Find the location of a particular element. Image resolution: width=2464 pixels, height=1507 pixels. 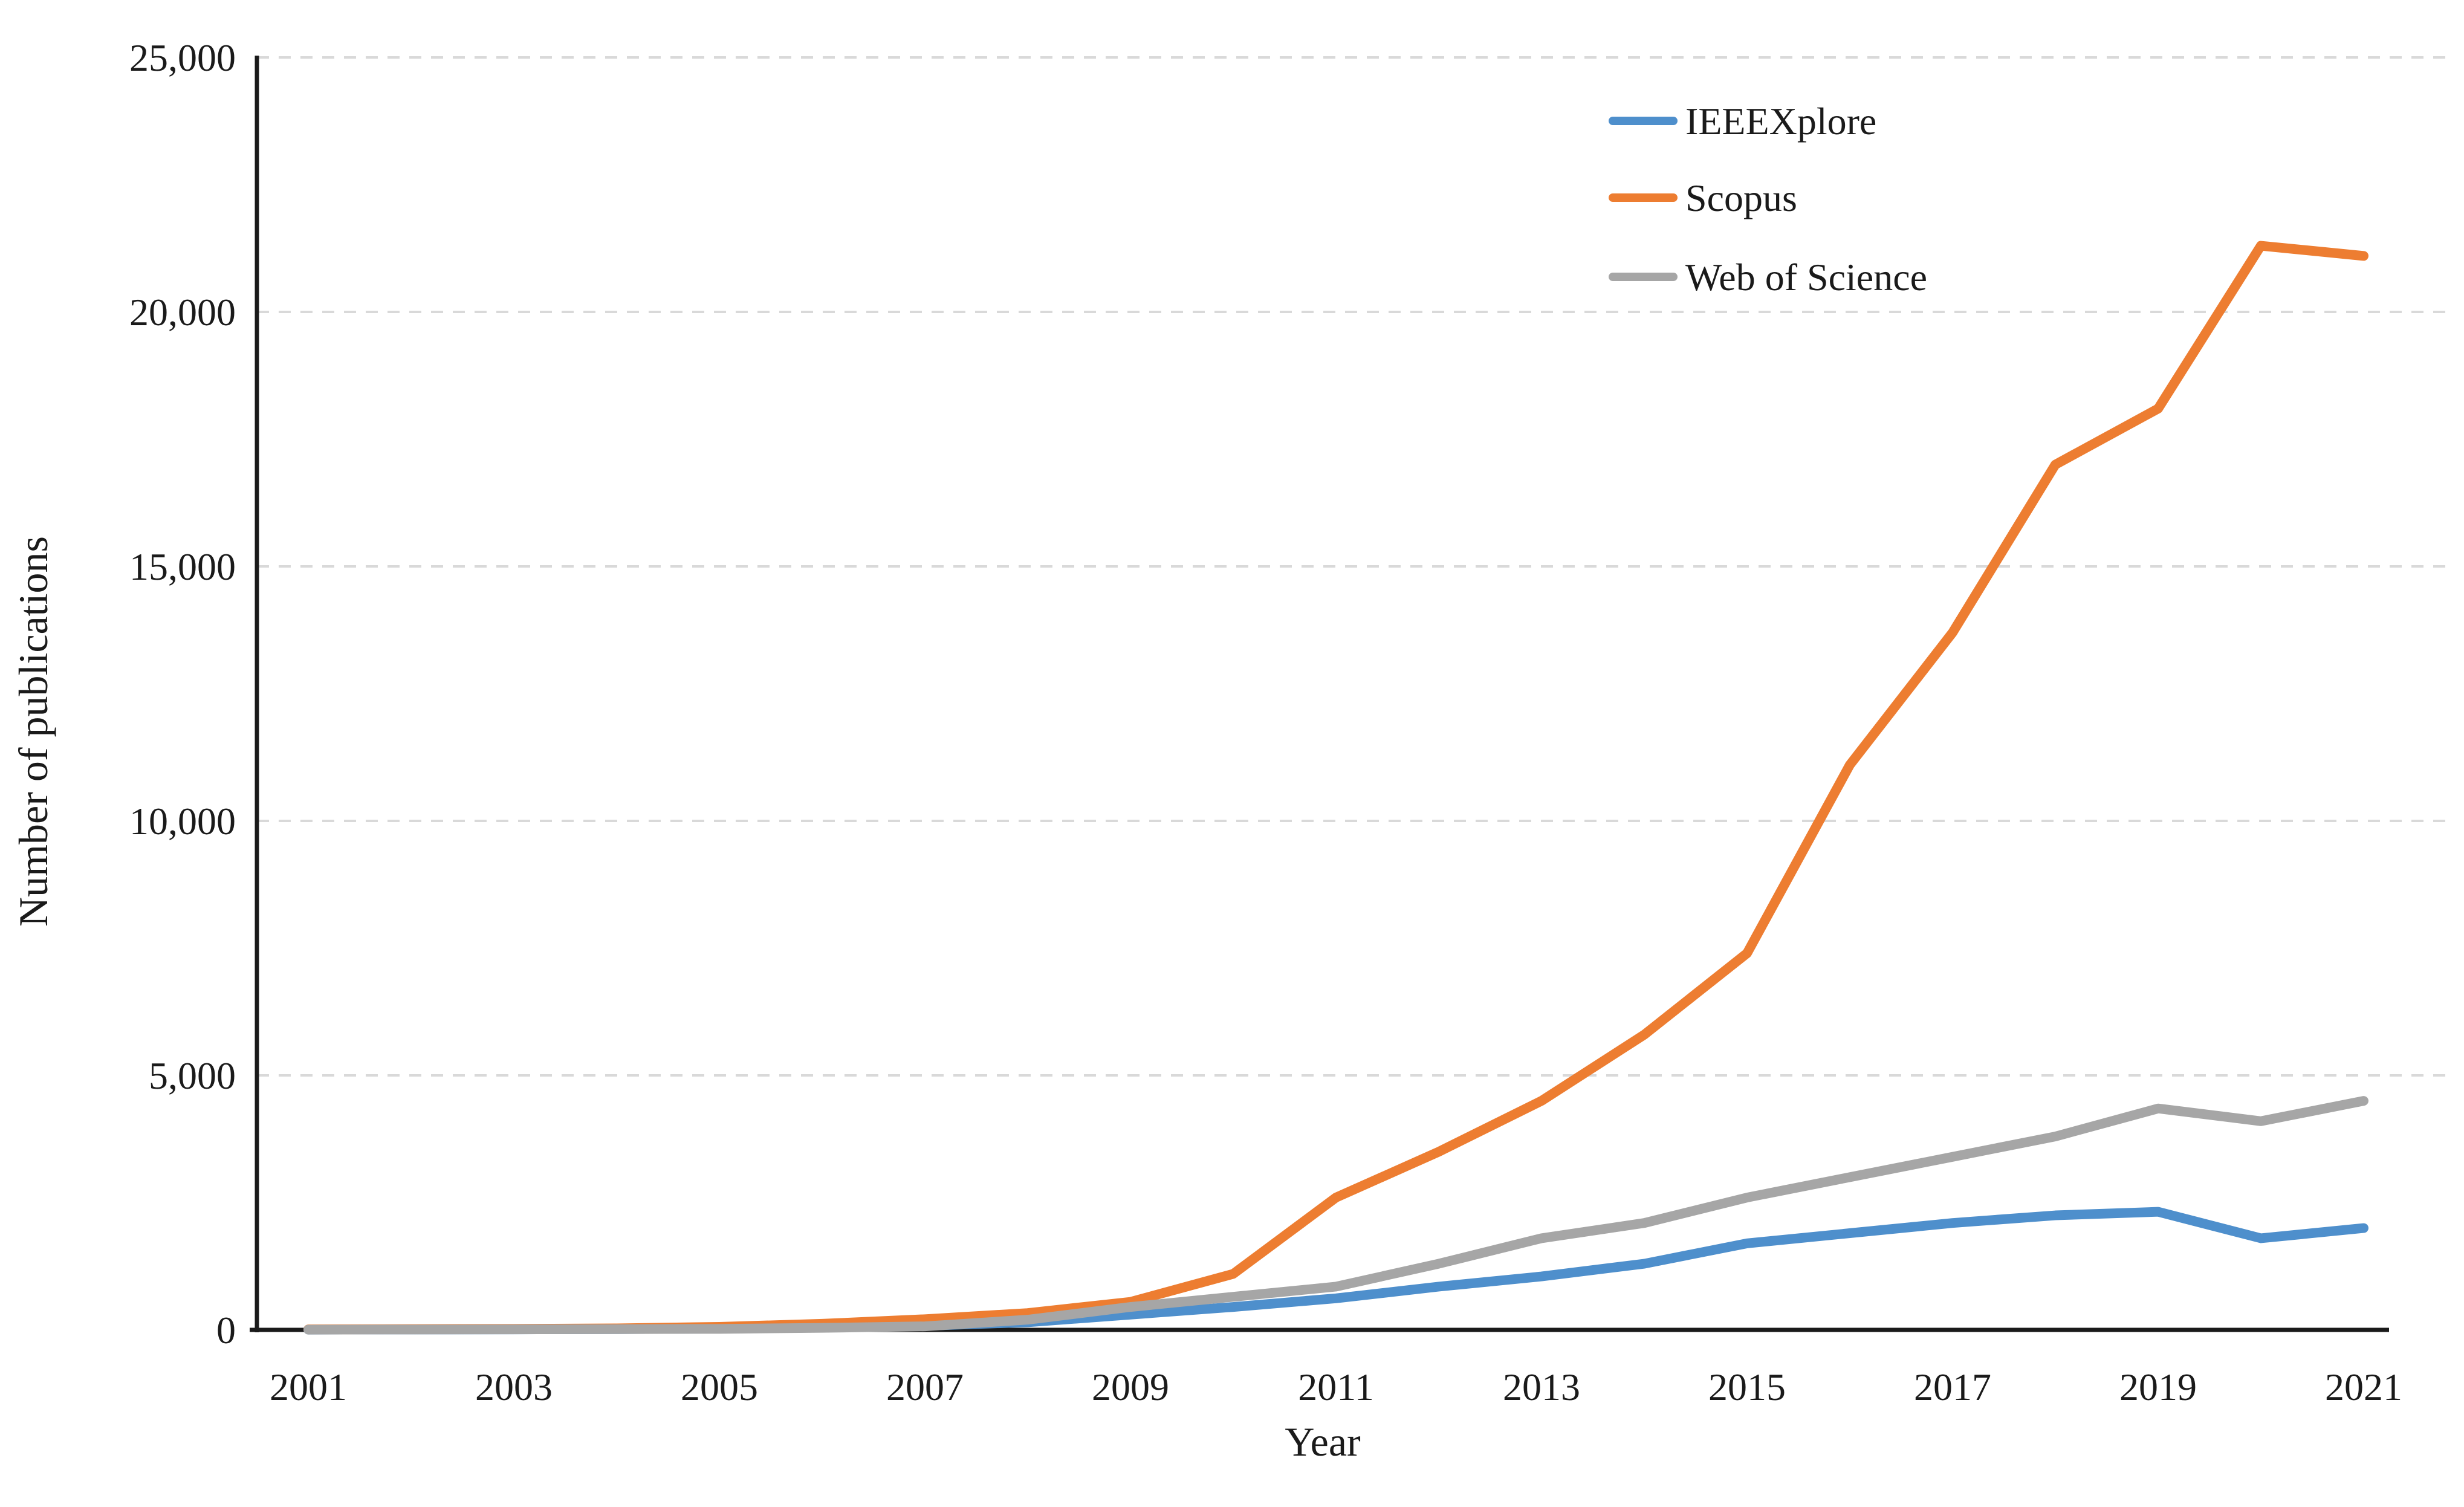

series-line-ieeexplore is located at coordinates (1335, 1271).